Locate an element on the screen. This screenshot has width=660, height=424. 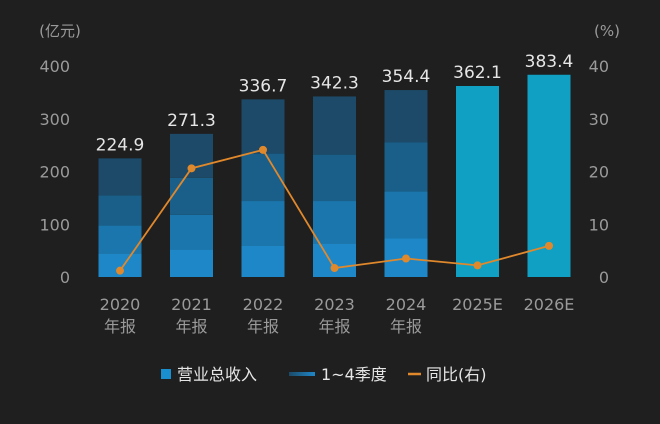
bar-total is located at coordinates (477, 181).